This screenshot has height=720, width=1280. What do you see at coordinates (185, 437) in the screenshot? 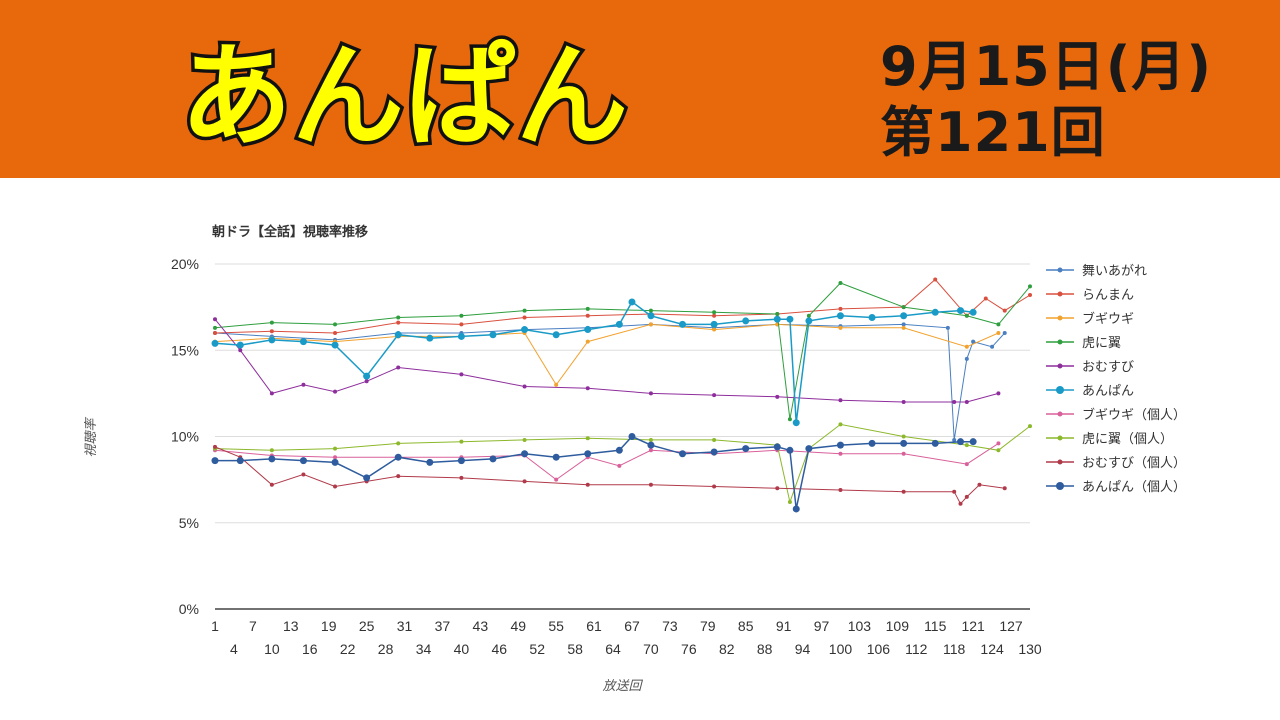
I see `y-tick-label: 10%` at bounding box center [185, 437].